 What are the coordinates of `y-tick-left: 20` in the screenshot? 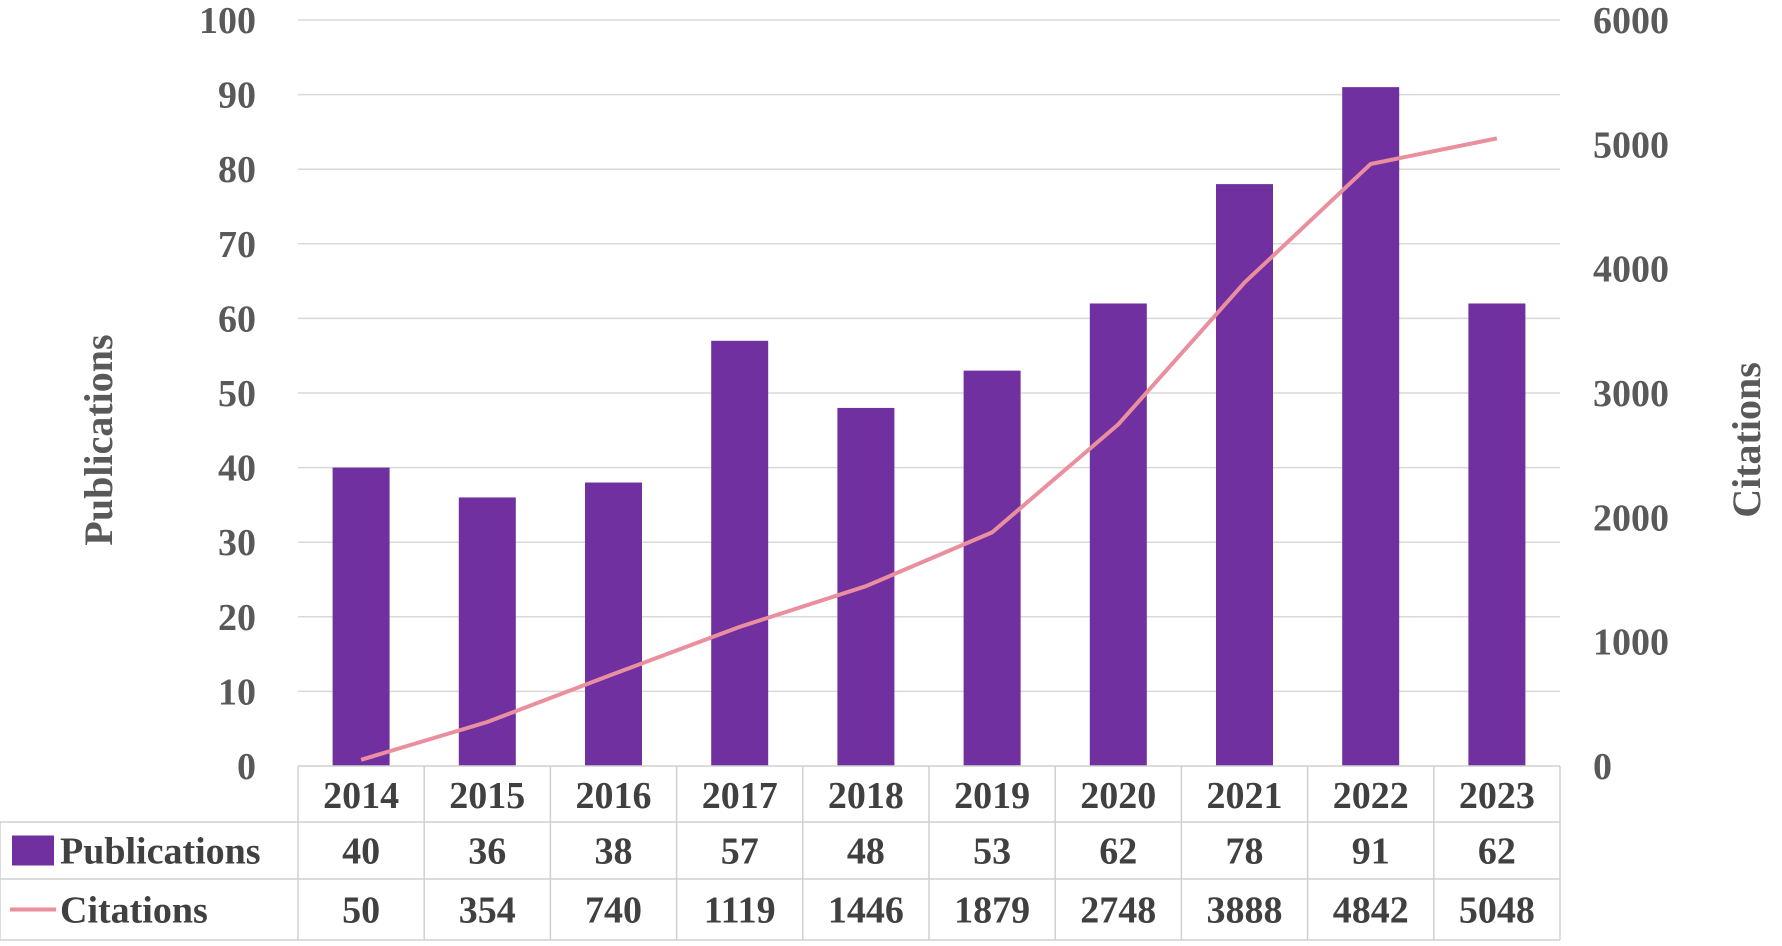 It's located at (237, 618).